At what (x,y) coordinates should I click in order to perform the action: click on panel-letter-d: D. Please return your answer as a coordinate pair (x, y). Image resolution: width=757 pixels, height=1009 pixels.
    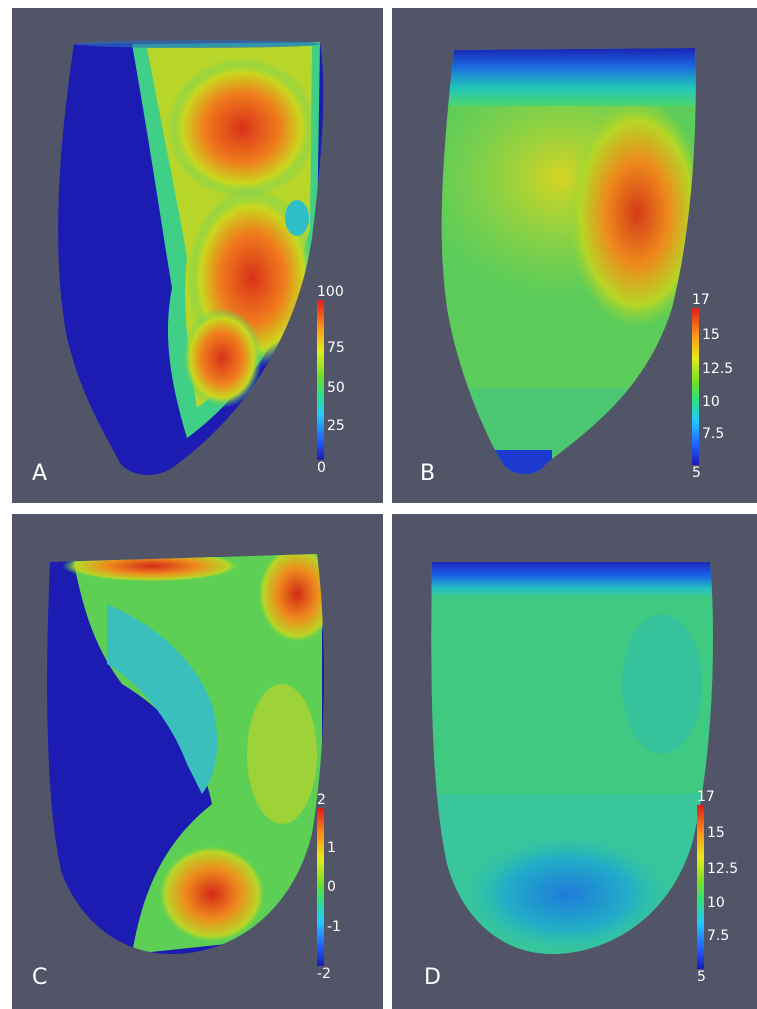
    Looking at the image, I should click on (432, 977).